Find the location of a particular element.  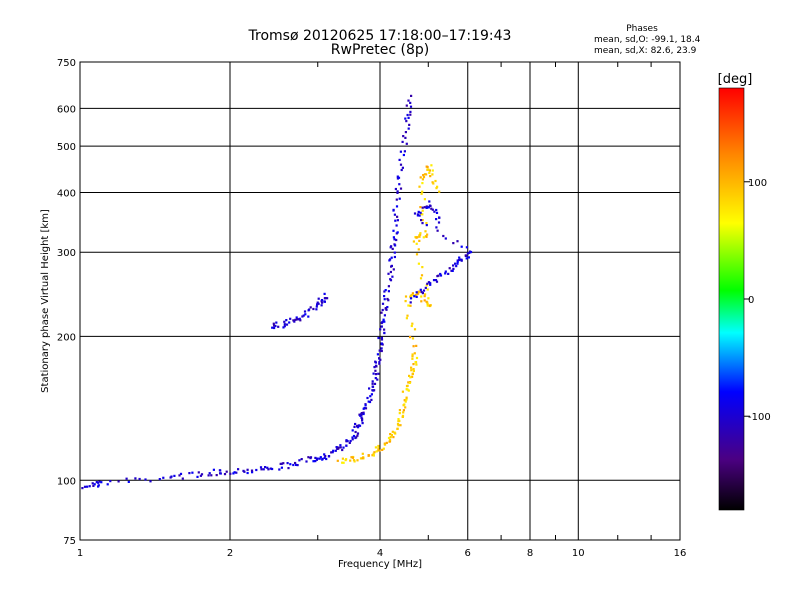

chart-title: Tromsø 20120625 17:18:00–17:19:43 is located at coordinates (380, 36).